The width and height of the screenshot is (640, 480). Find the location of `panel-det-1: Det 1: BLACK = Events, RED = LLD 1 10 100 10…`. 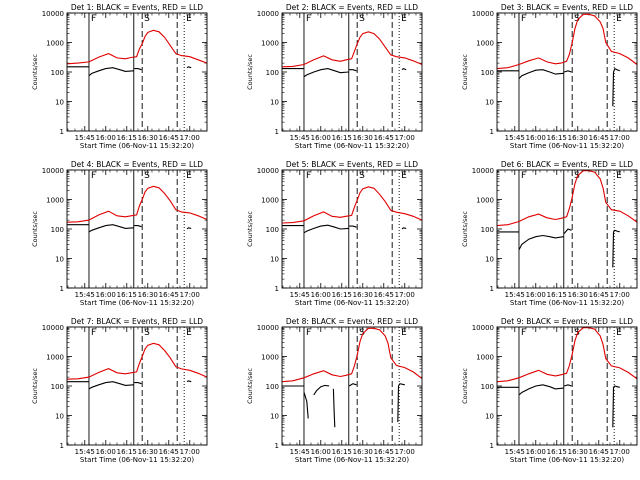

panel-det-1: Det 1: BLACK = Events, RED = LLD 1 10 100 10… is located at coordinates (119, 76).